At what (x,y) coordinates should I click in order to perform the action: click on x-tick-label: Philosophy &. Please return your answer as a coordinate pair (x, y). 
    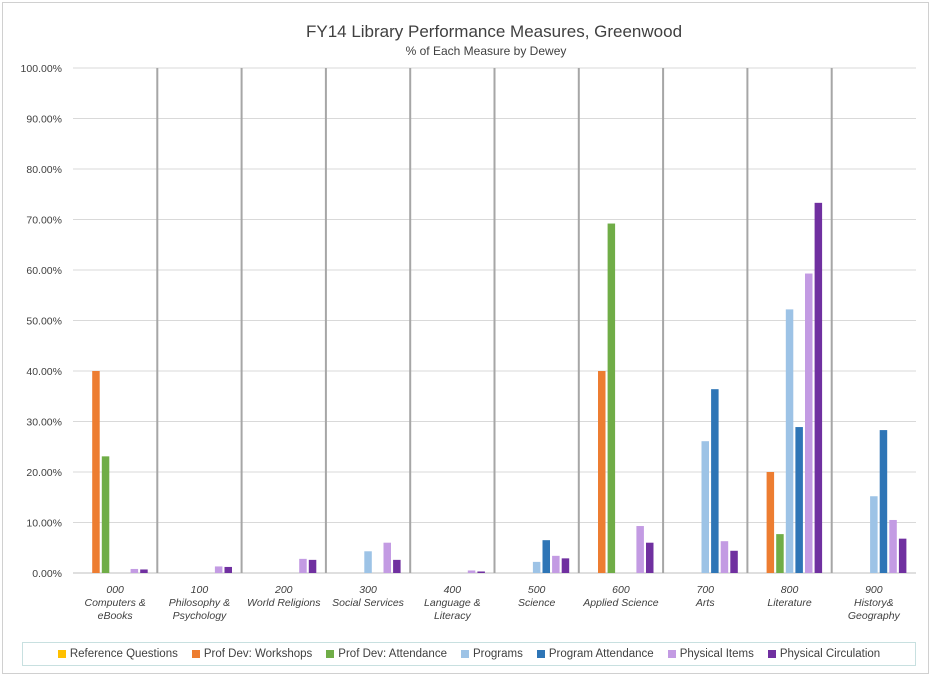
    Looking at the image, I should click on (199, 603).